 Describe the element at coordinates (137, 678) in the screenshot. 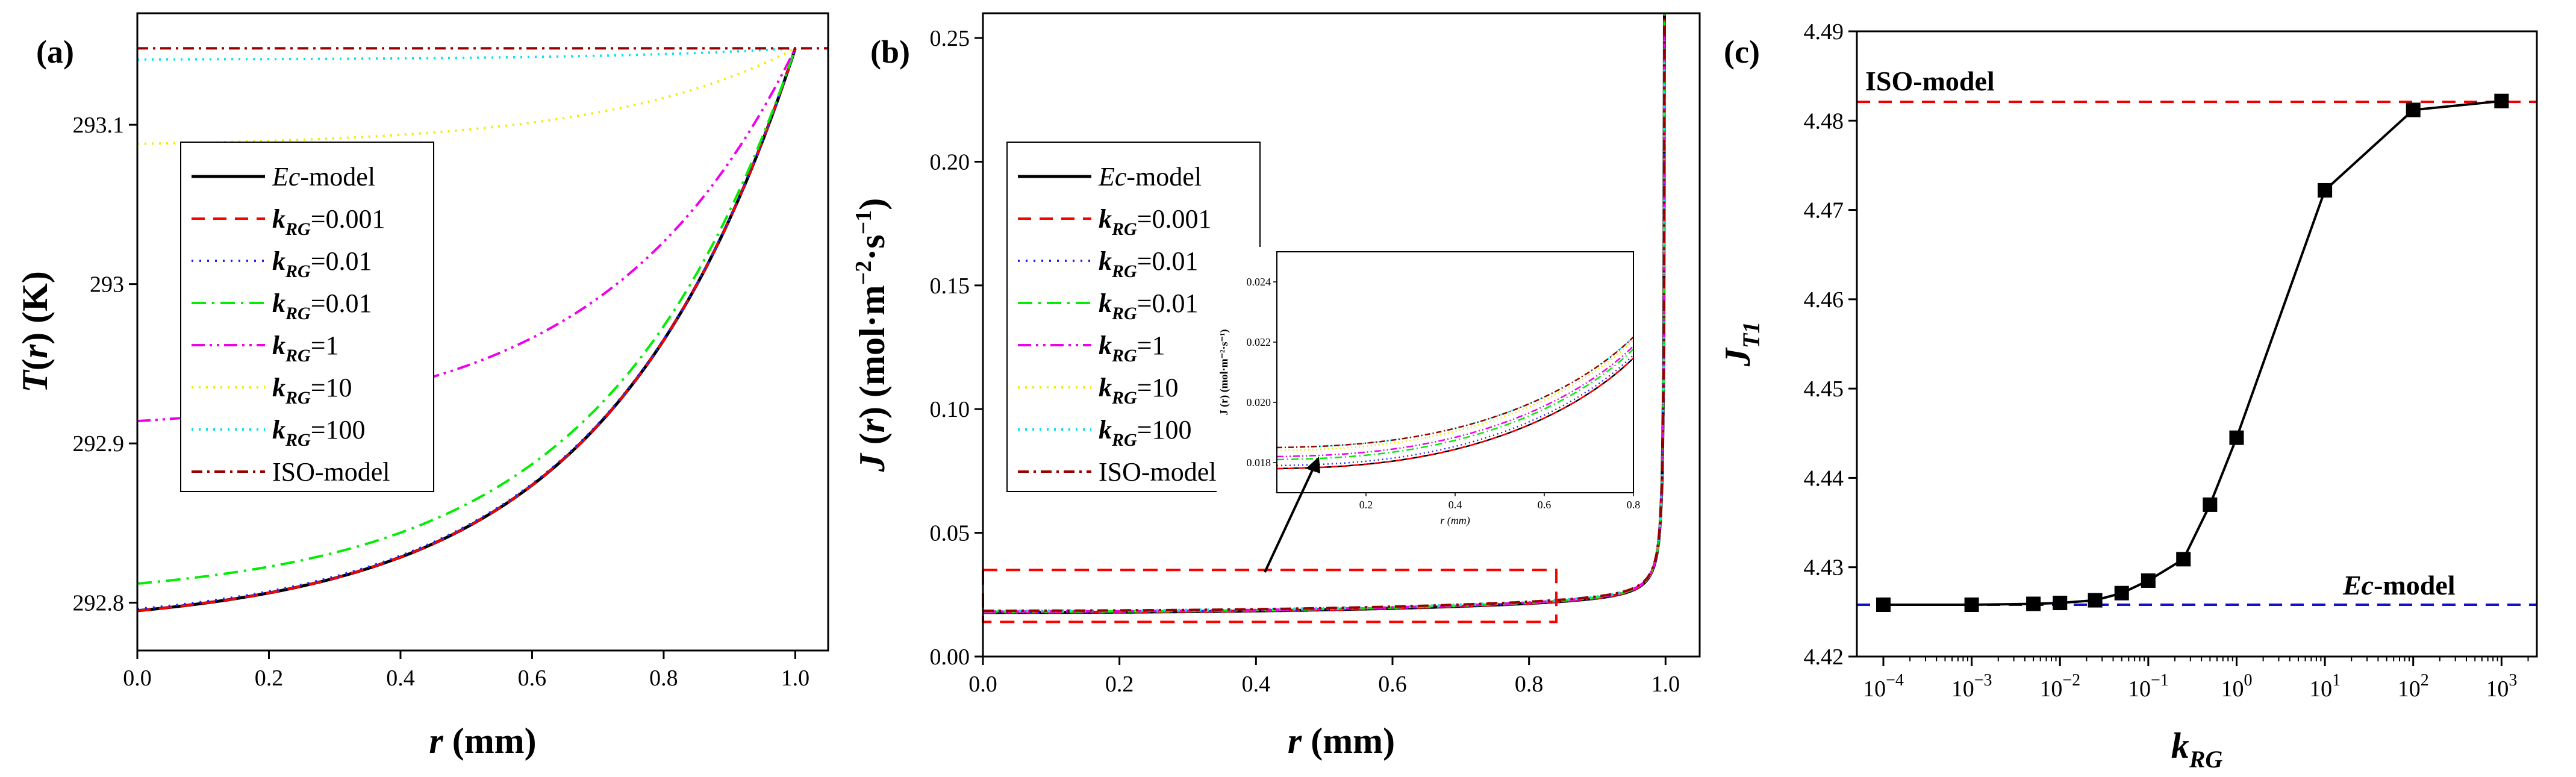

I see `a-x-tick-label: 0.0` at that location.